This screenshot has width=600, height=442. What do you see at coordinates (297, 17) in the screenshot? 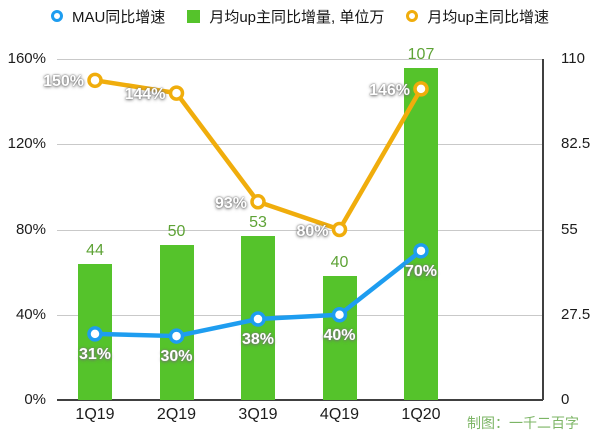
I see `legend-label: 月均up主同比增量, 单位万` at bounding box center [297, 17].